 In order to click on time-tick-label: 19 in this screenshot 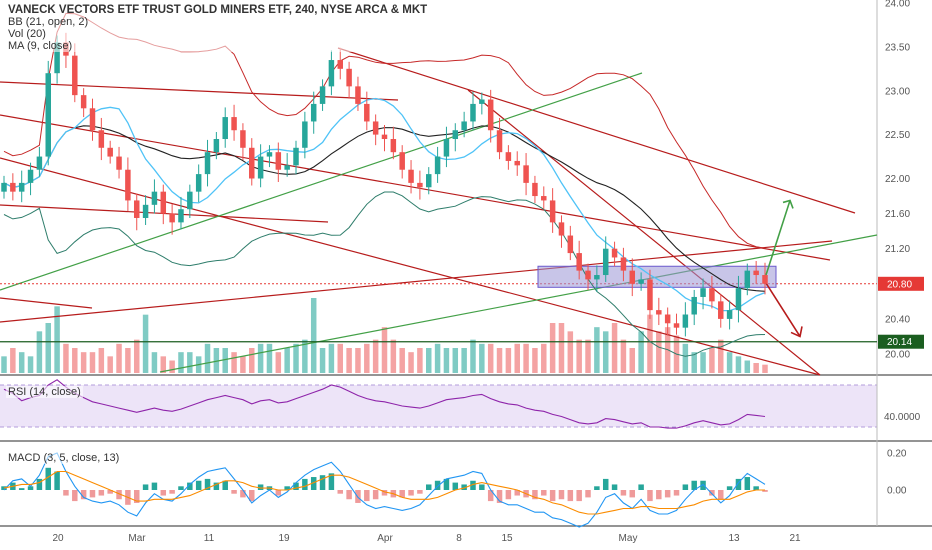, I will do `click(284, 538)`.